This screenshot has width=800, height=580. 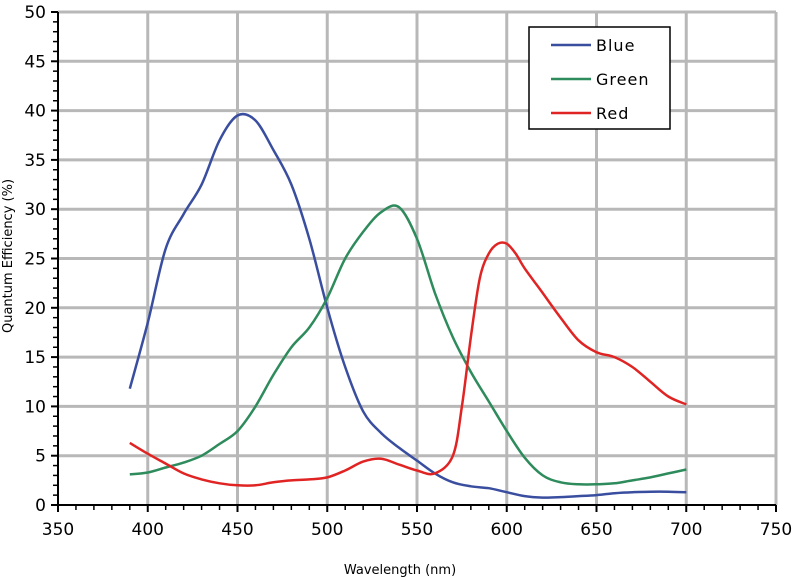 I want to click on x-tick-label: 750, so click(x=776, y=530).